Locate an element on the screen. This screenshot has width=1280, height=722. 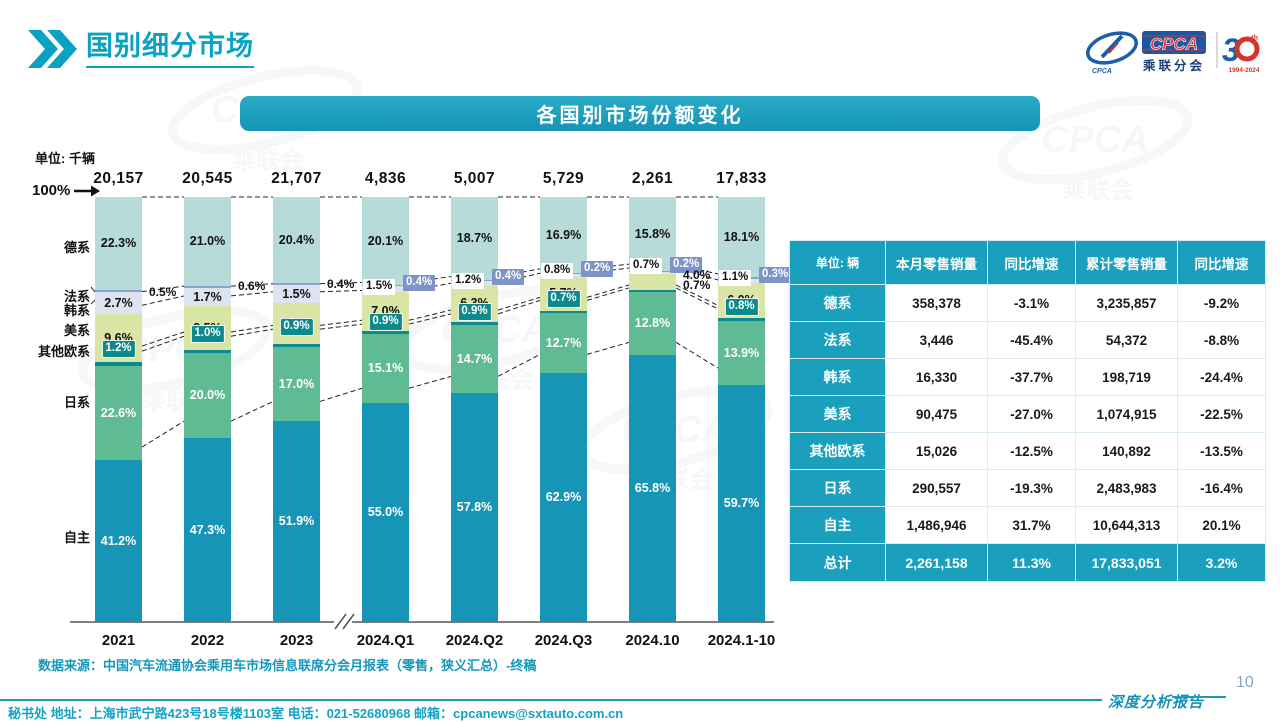
other_eu-label-2024.Q2: 0.9% is located at coordinates (474, 311).